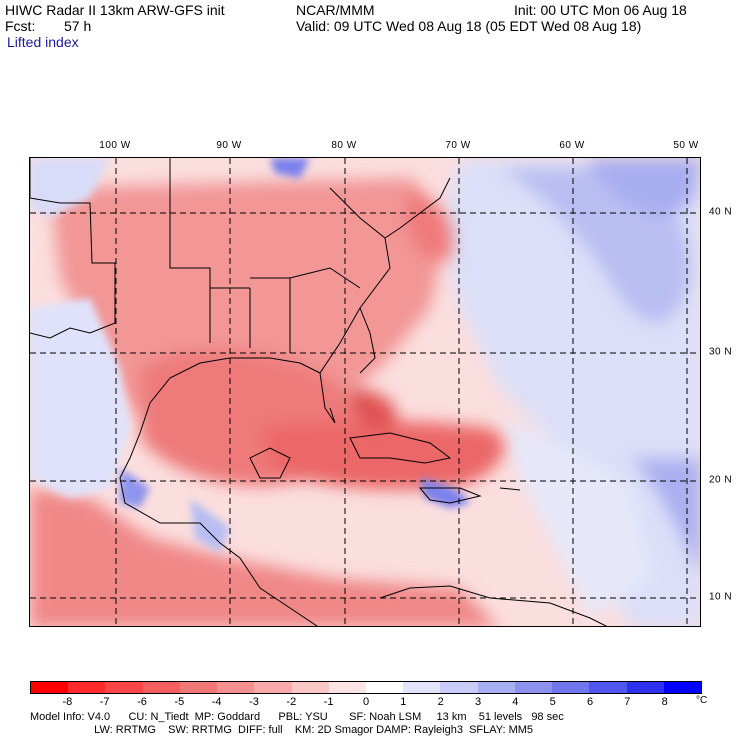 This screenshot has height=740, width=740. What do you see at coordinates (721, 597) in the screenshot?
I see `lat-label-10n: 10 N` at bounding box center [721, 597].